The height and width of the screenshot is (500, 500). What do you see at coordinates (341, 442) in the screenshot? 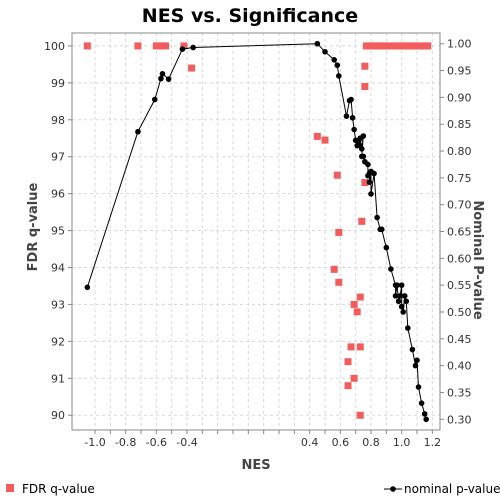
I see `x-tick-label: 0.6` at bounding box center [341, 442].